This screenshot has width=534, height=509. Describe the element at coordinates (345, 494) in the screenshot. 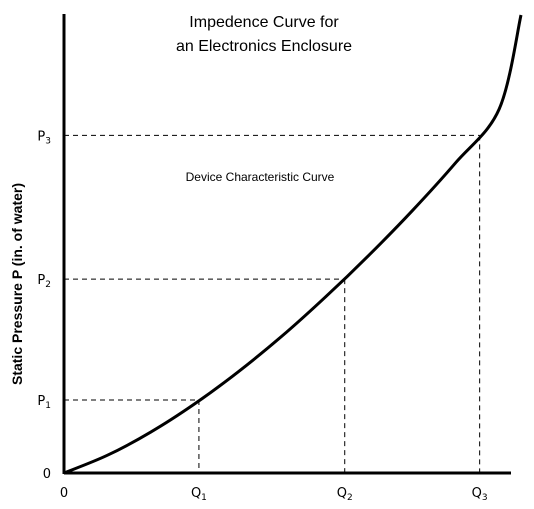

I see `x-tick-label-2: Q2` at that location.